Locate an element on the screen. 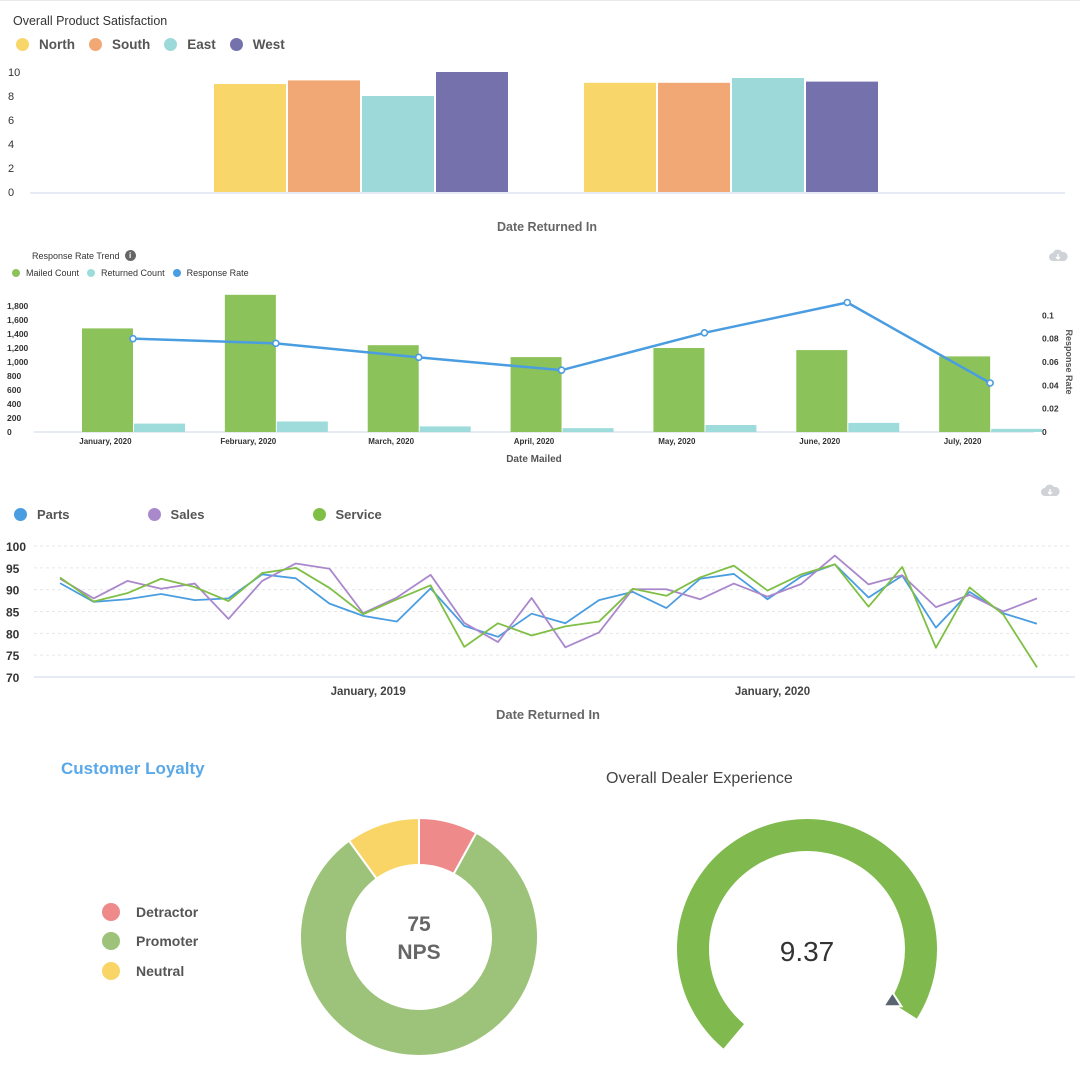 This screenshot has width=1080, height=1080. y-tick-label: 70 is located at coordinates (13, 678).